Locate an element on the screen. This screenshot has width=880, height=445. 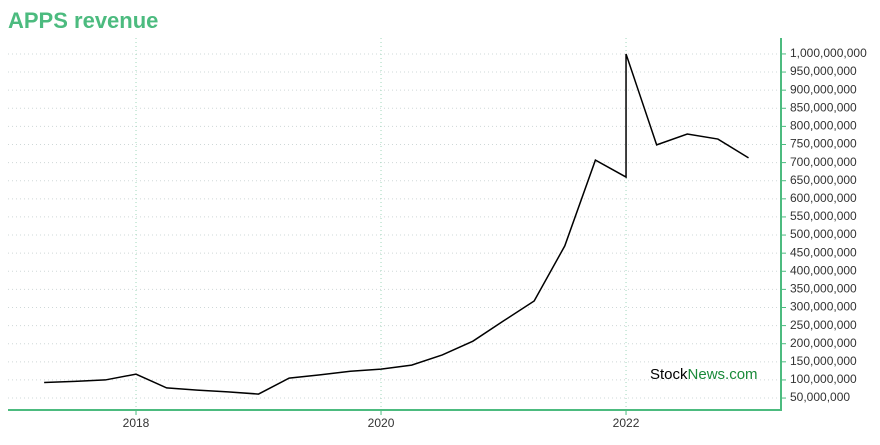
watermark-part: News.com is located at coordinates (723, 374).